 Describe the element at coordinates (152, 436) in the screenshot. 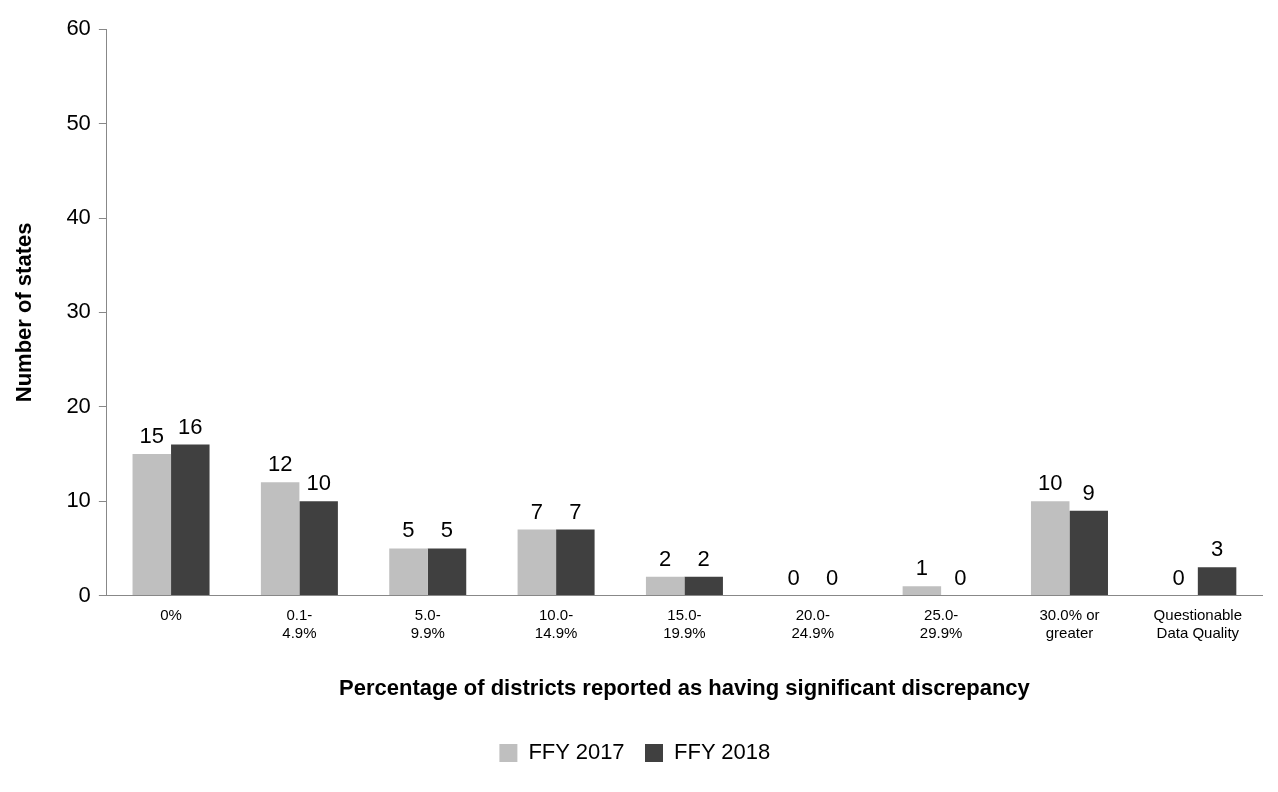

I see `data-label: 15` at that location.